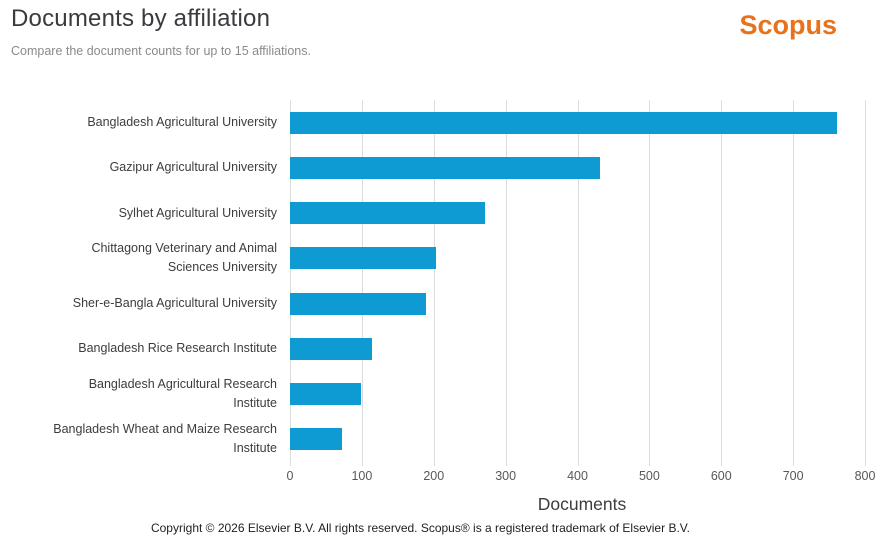 The image size is (877, 550). What do you see at coordinates (182, 122) in the screenshot?
I see `affiliation-label: Bangladesh Agricultural University` at bounding box center [182, 122].